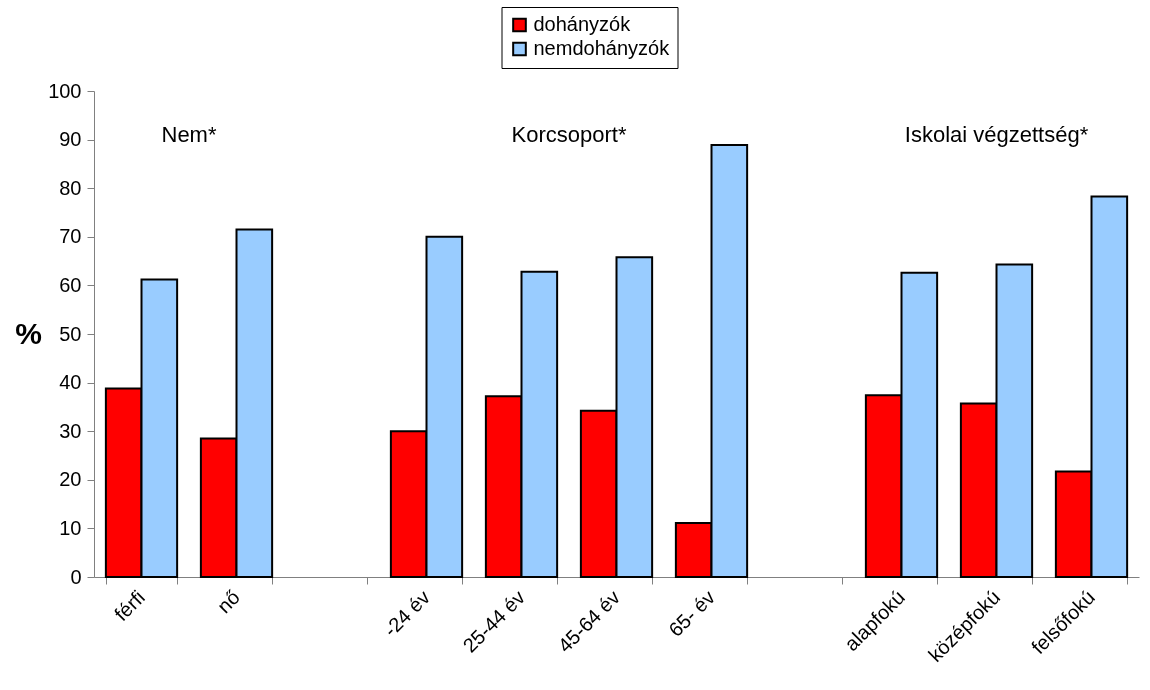 Image resolution: width=1150 pixels, height=690 pixels. What do you see at coordinates (28, 333) in the screenshot?
I see `y-axis-title: %` at bounding box center [28, 333].